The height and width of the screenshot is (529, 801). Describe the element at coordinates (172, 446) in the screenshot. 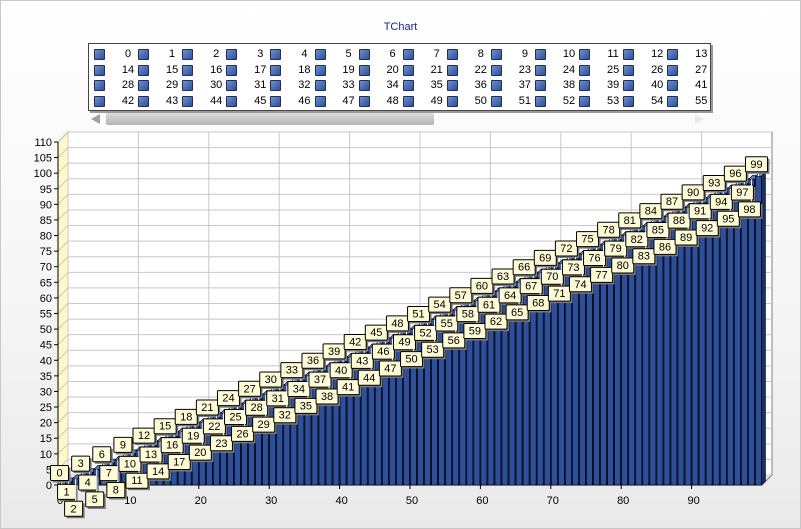

I see `data-label: 16` at that location.